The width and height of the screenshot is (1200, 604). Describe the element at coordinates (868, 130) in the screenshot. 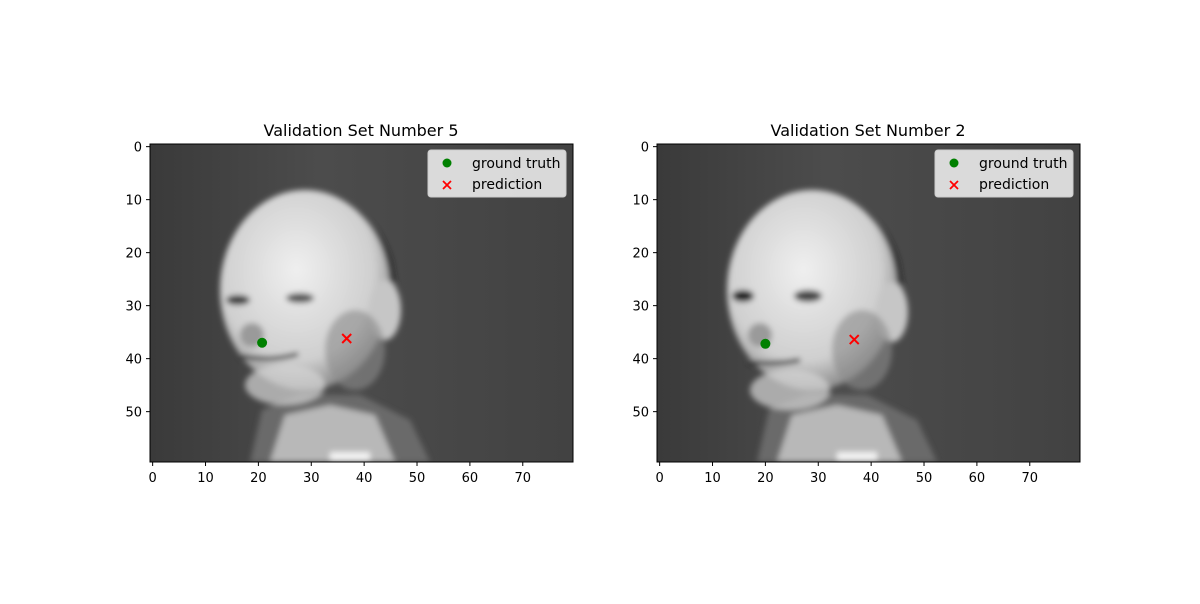

I see `subplot-title: Validation Set Number 2` at that location.